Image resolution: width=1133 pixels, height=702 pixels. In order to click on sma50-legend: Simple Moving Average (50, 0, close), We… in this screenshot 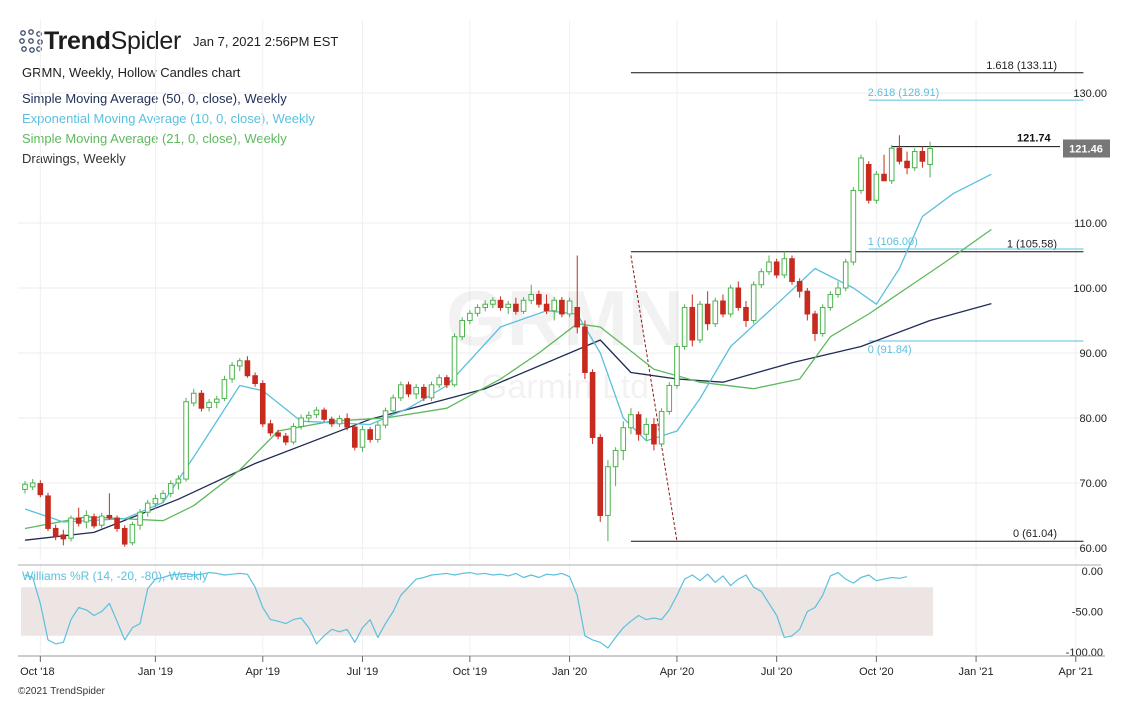, I will do `click(154, 98)`.